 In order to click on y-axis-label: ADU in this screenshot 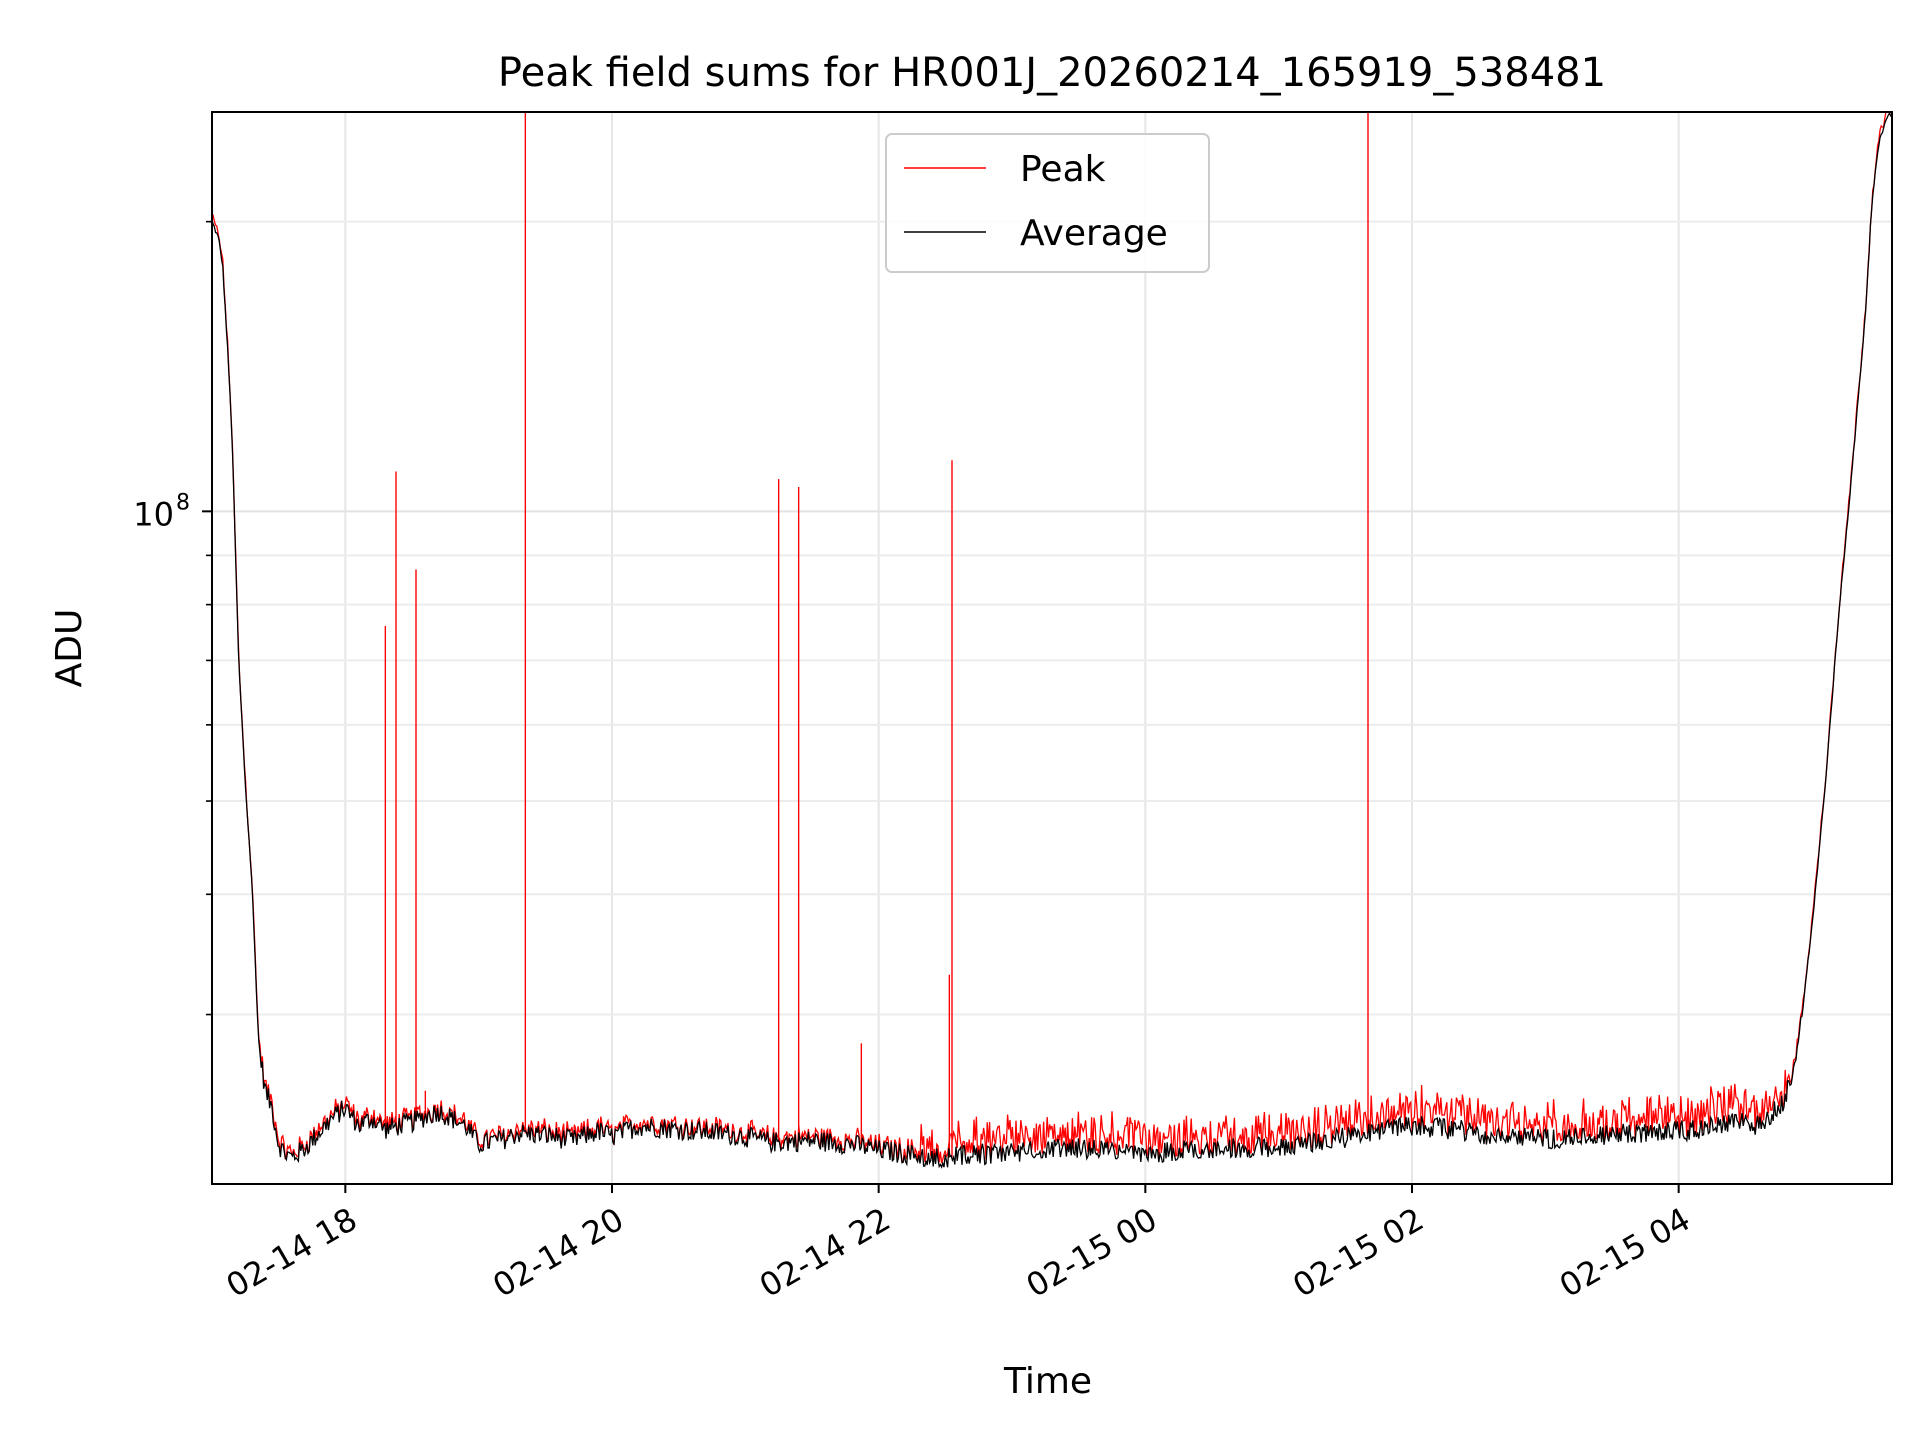, I will do `click(69, 648)`.